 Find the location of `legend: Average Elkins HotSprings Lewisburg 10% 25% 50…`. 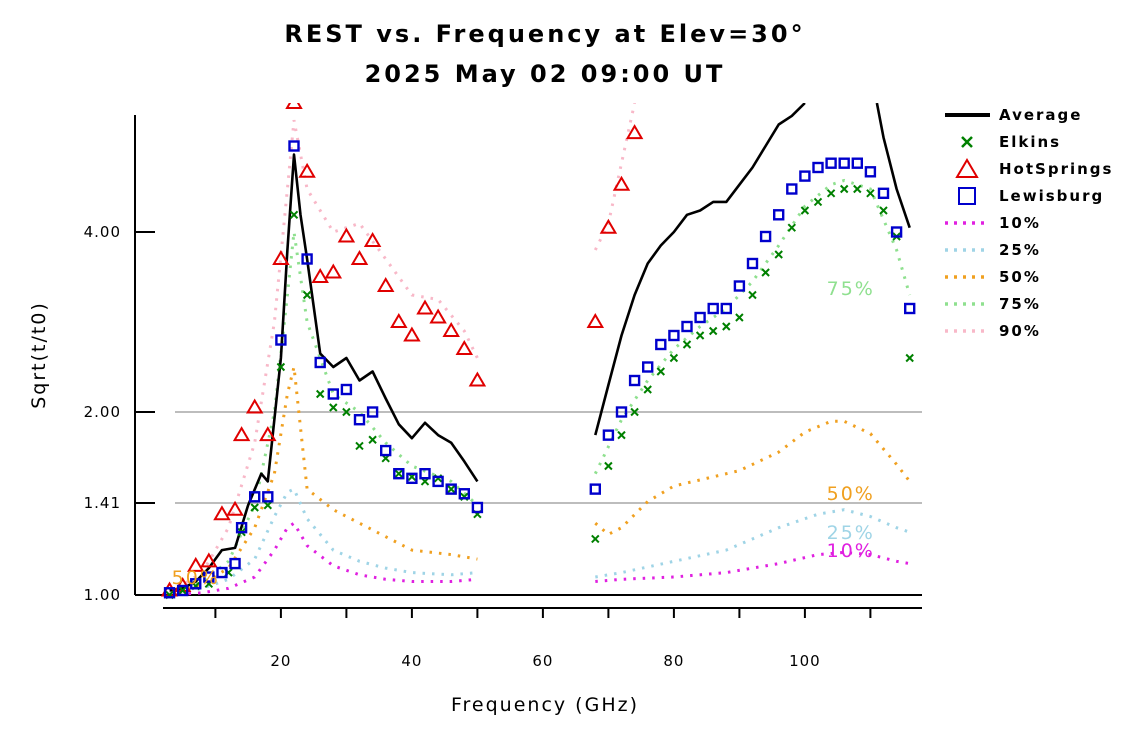

legend: Average Elkins HotSprings Lewisburg 10% 25% 50… is located at coordinates (1029, 223).